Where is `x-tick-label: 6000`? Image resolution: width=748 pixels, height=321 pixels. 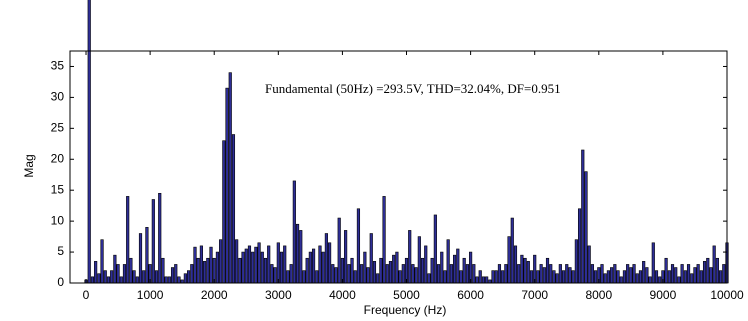
x-tick-label: 6000 is located at coordinates (470, 295).